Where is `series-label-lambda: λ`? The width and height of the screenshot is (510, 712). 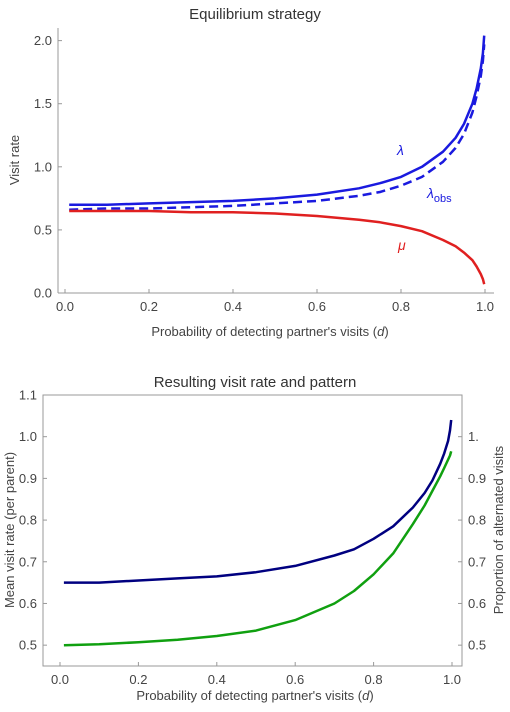 series-label-lambda: λ is located at coordinates (400, 150).